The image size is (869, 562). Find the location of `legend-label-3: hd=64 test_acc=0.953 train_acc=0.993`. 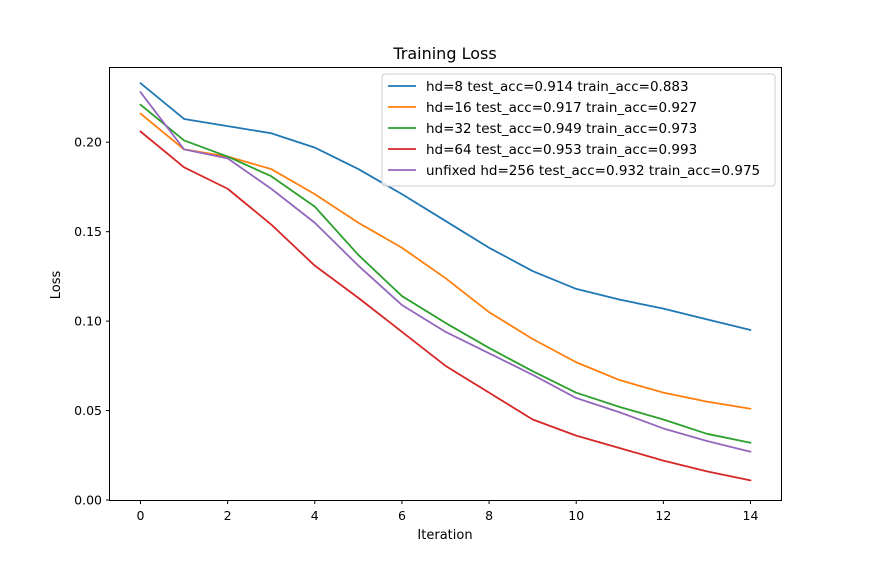

legend-label-3: hd=64 test_acc=0.953 train_acc=0.993 is located at coordinates (561, 150).